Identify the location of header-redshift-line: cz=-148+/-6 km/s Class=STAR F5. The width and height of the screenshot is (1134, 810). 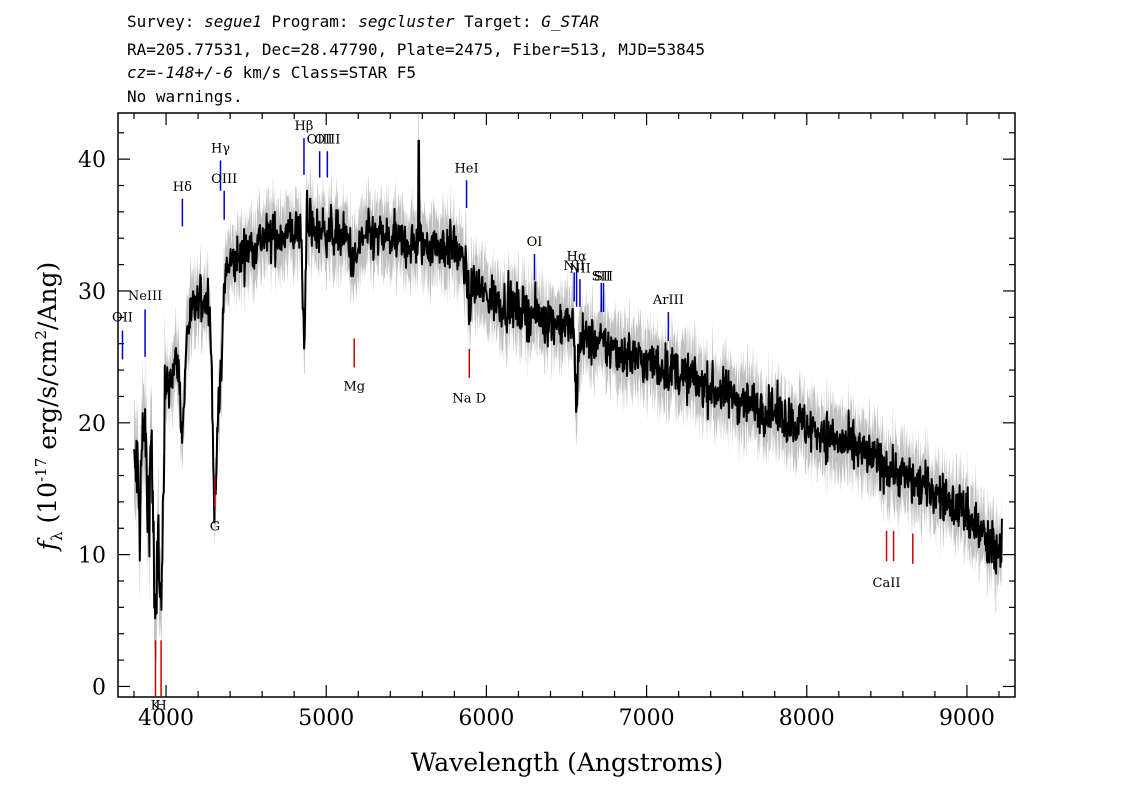
(271, 72).